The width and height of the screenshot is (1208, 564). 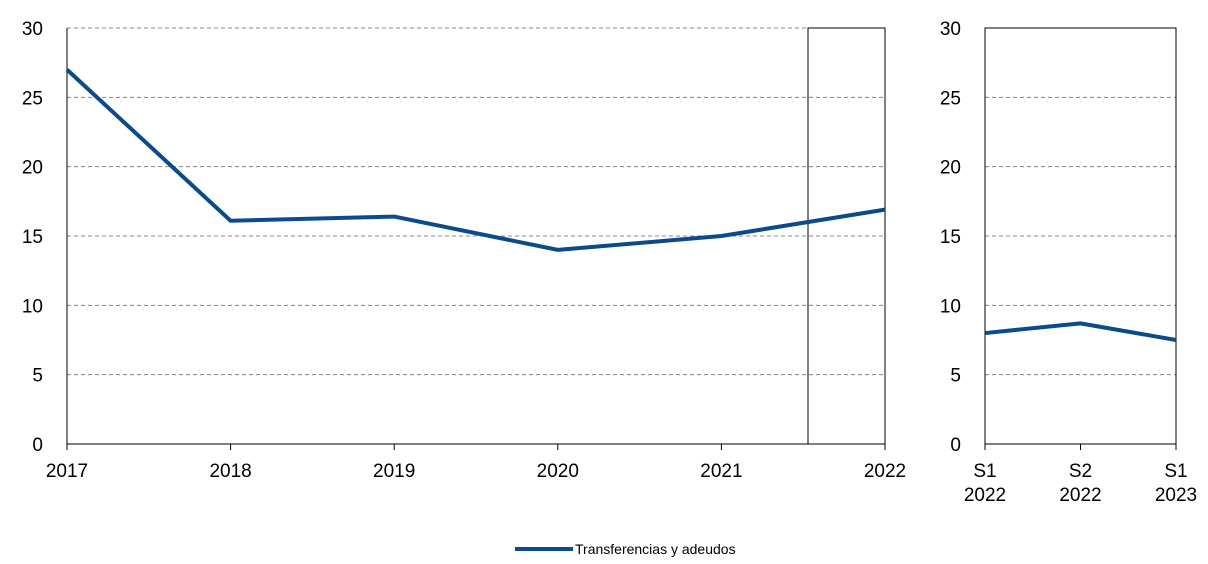 I want to click on x-tick-label: 2019, so click(x=394, y=471).